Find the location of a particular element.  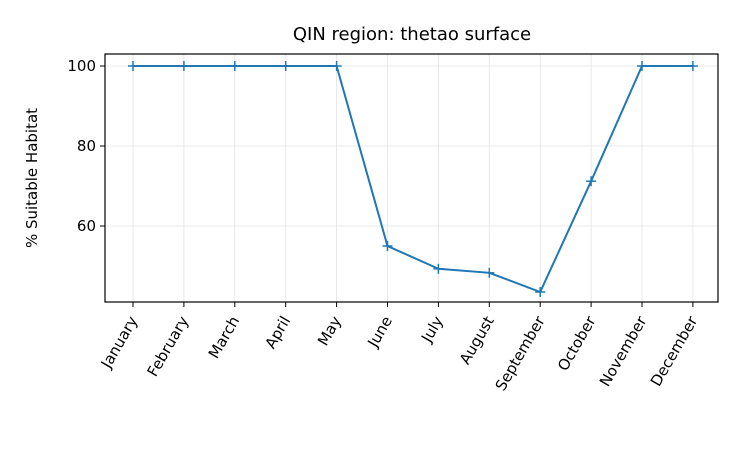

chart-title: QIN region: thetao surface is located at coordinates (412, 34).